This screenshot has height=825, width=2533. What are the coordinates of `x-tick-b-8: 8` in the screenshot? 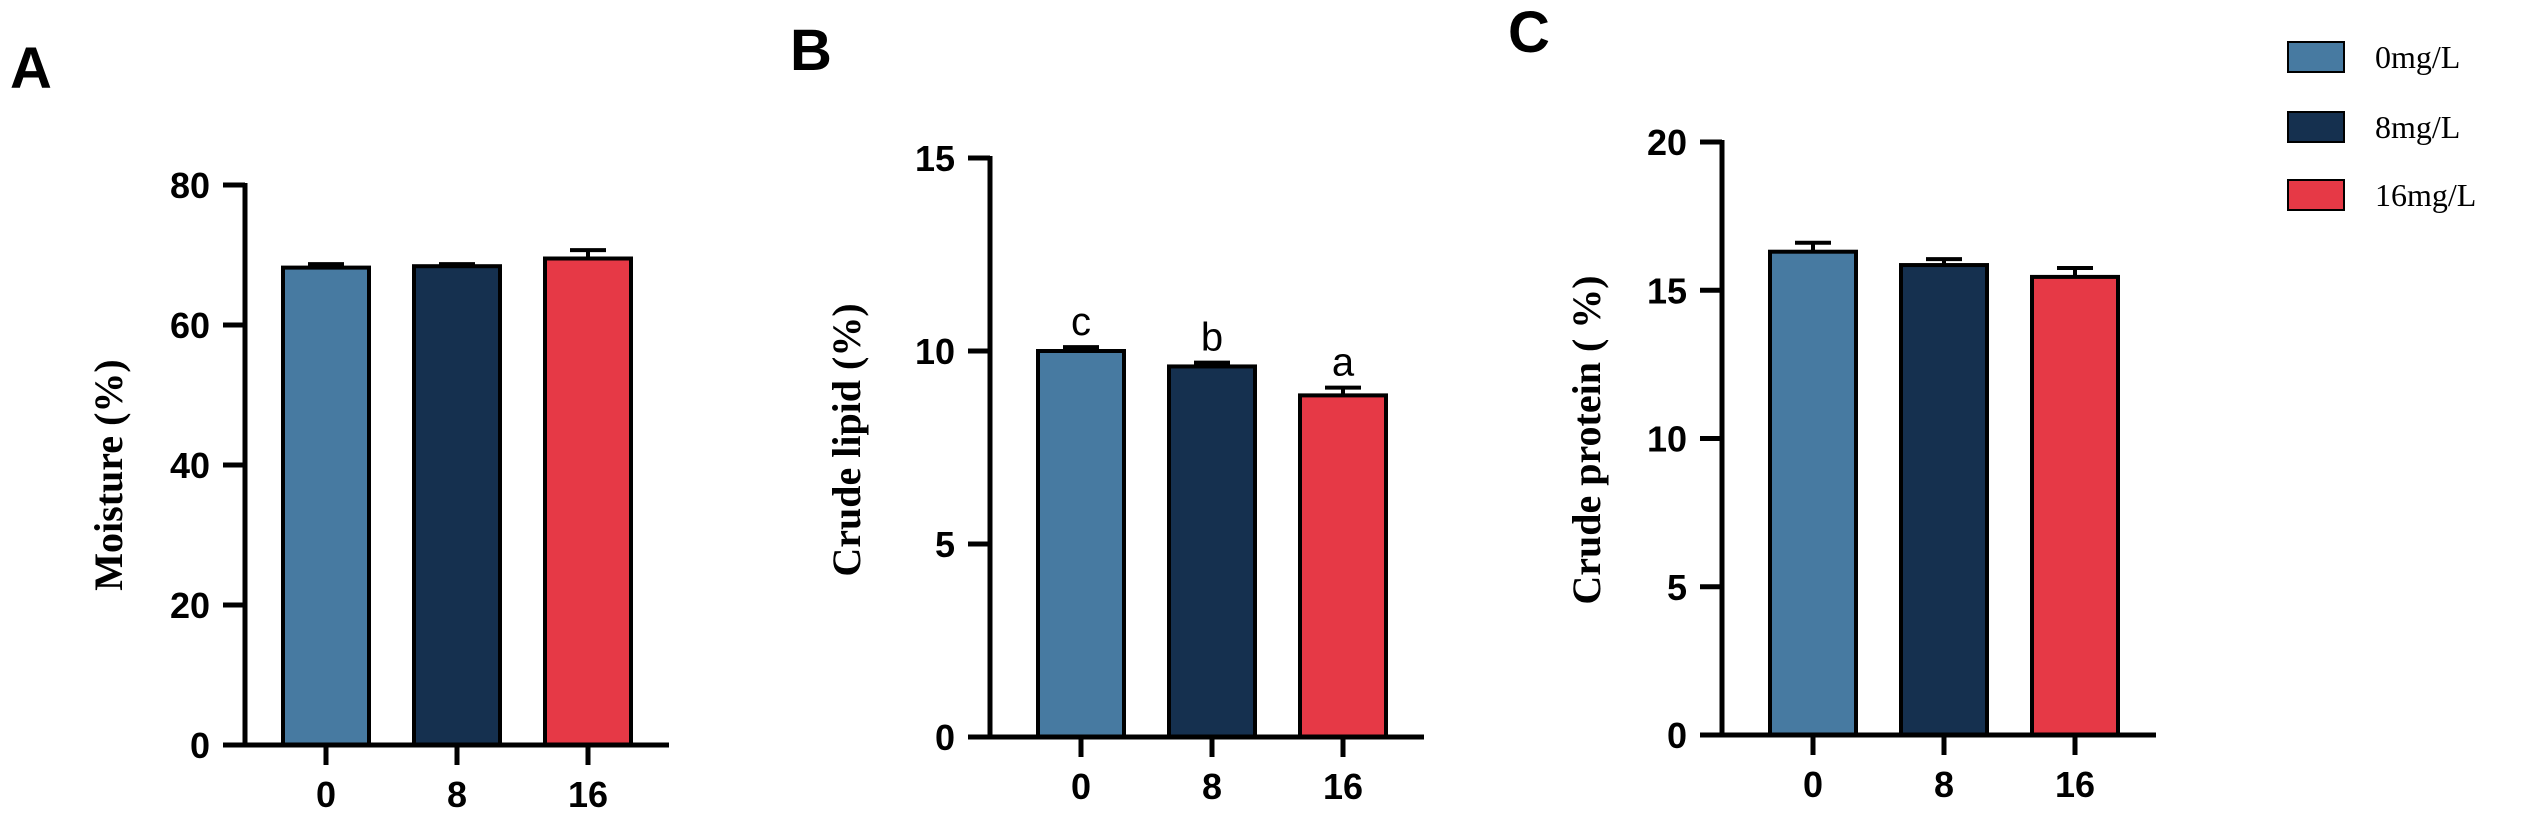 It's located at (1212, 786).